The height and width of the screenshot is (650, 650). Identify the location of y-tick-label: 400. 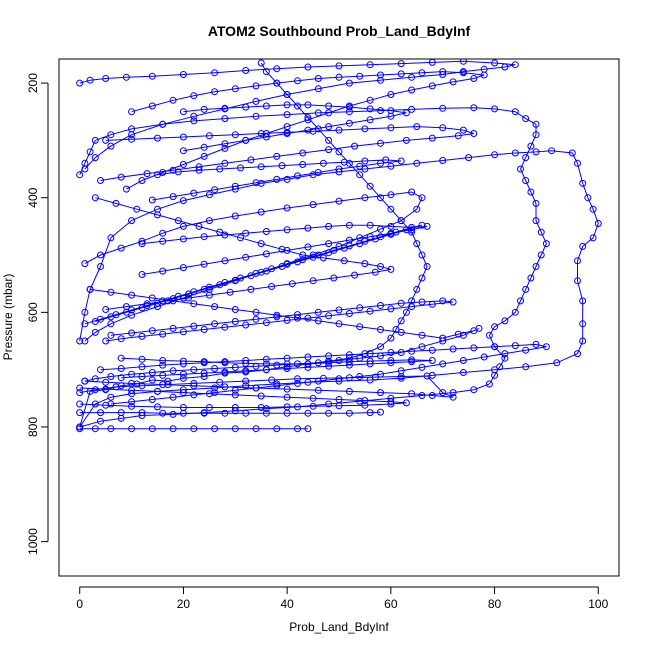
(33, 197).